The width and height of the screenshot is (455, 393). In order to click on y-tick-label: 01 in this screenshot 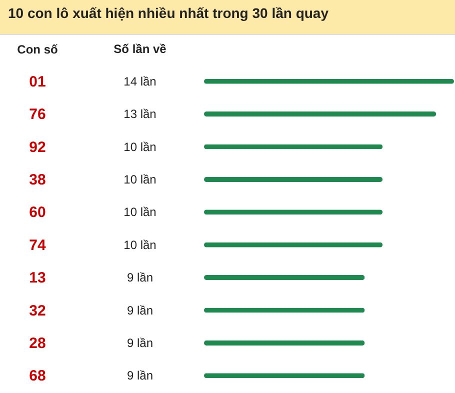, I will do `click(37, 81)`.